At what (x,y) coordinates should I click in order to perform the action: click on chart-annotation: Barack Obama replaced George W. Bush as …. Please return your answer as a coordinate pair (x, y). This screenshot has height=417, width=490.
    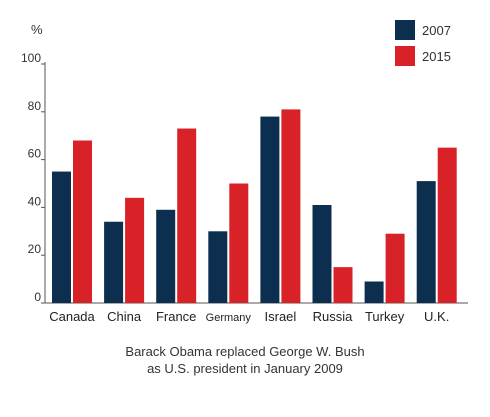
    Looking at the image, I should click on (245, 360).